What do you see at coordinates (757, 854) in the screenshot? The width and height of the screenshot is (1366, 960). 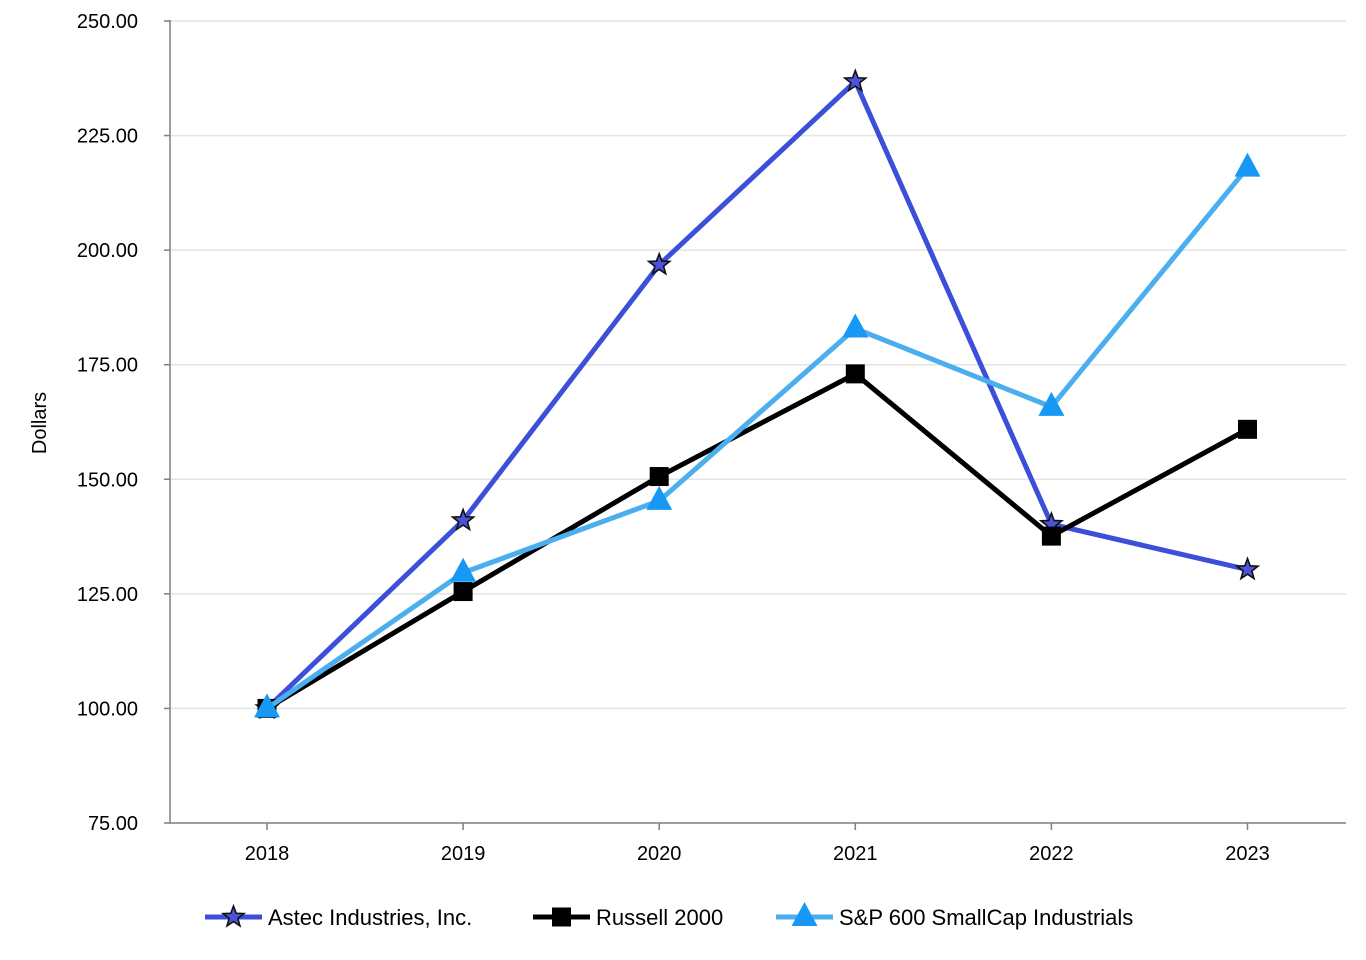 I see `x-tick-labels: 2018 2019 2020 2021 2022 2023` at bounding box center [757, 854].